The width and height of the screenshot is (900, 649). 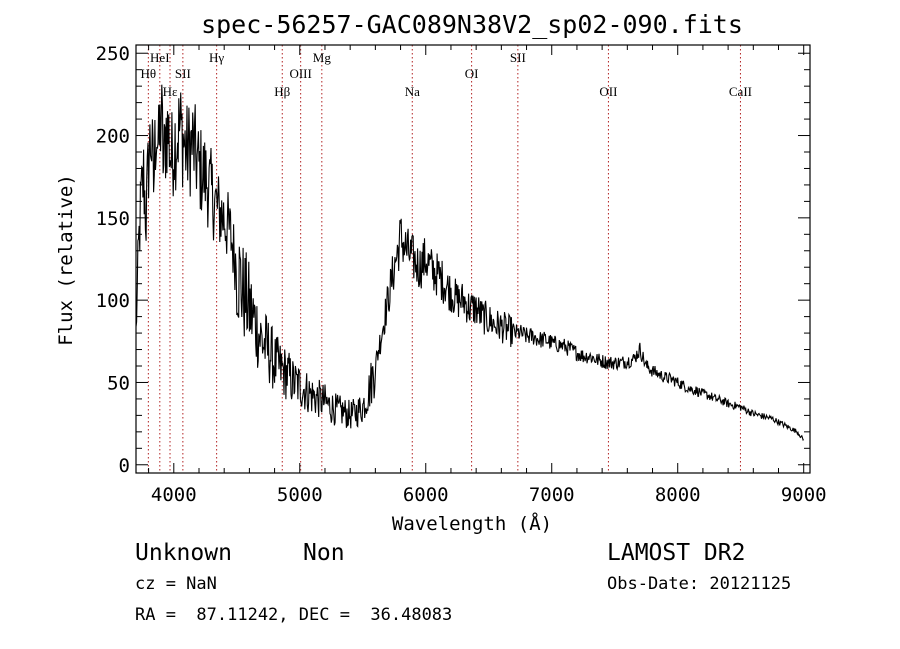 What do you see at coordinates (300, 73) in the screenshot?
I see `line-id-label-6: OIII` at bounding box center [300, 73].